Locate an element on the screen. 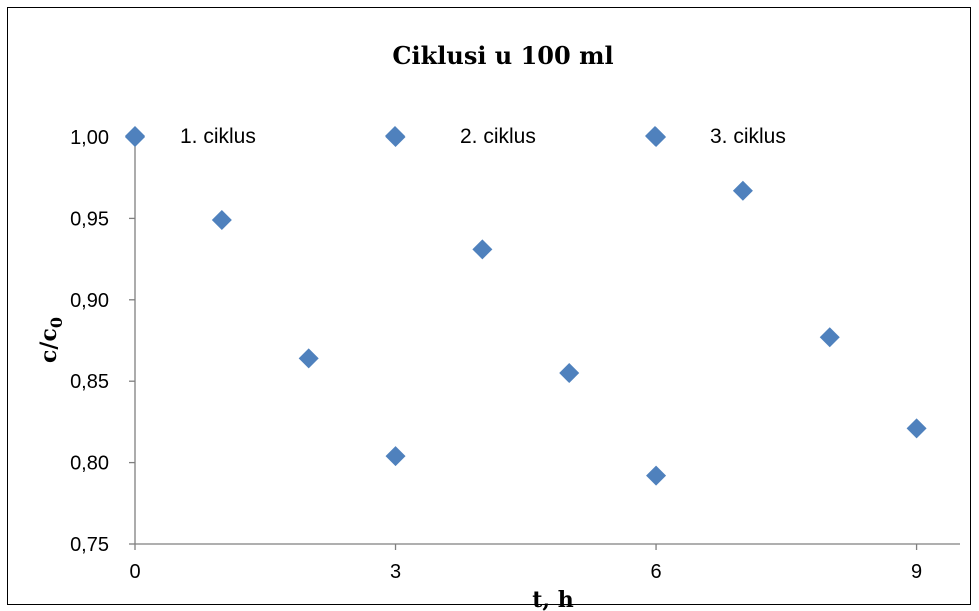 The image size is (979, 611). legend-label-3: 3. ciklus is located at coordinates (748, 136).